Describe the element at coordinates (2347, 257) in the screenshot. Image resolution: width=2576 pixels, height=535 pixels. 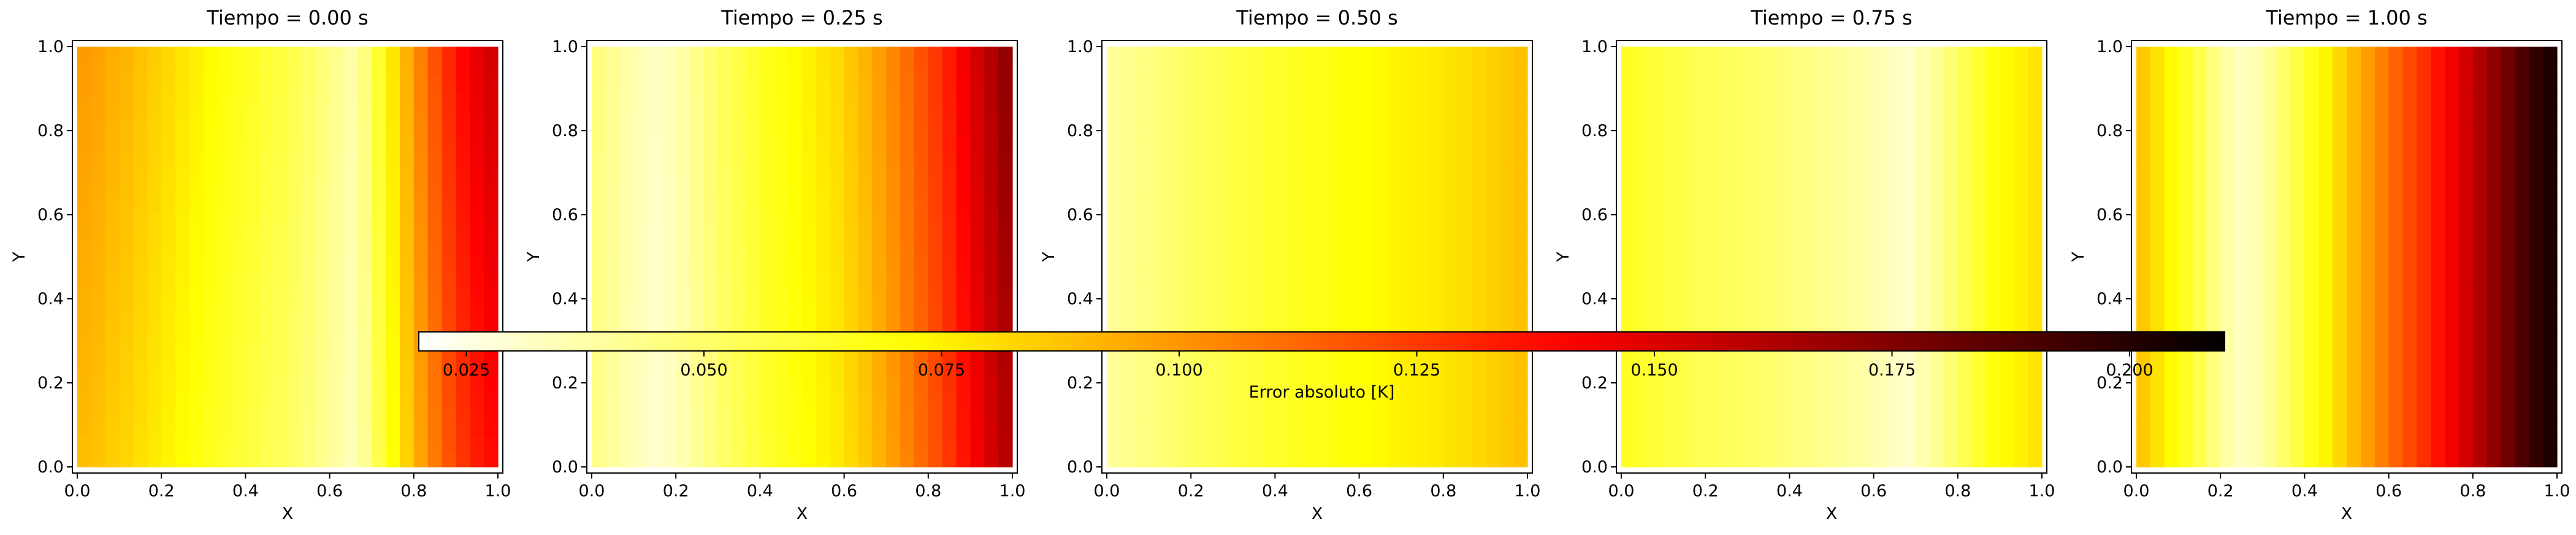
I see `axes-frame` at that location.